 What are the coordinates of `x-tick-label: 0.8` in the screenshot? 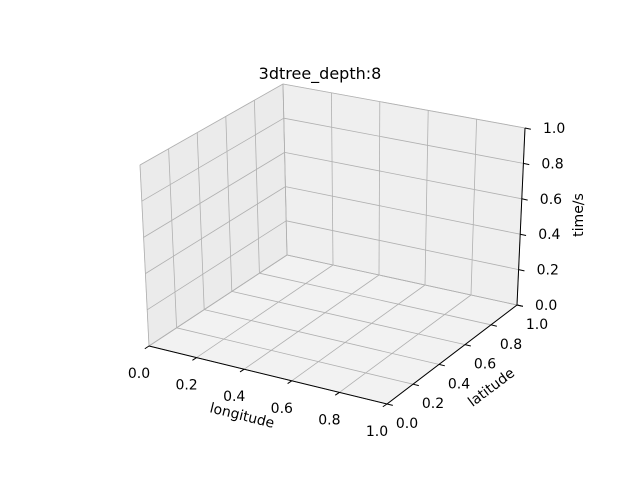 It's located at (329, 420).